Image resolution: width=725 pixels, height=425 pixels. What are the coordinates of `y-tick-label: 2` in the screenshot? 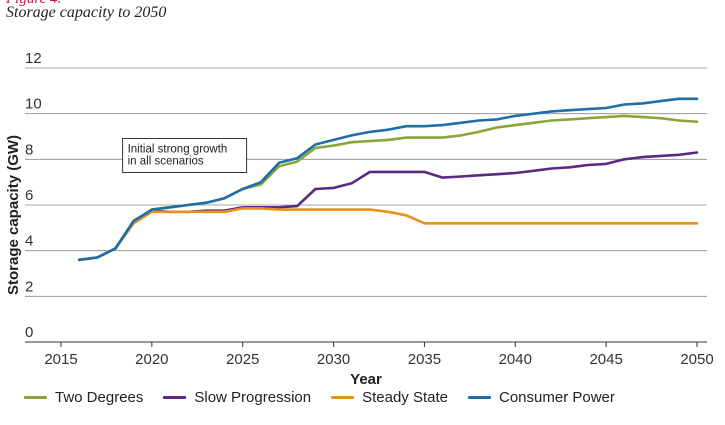 It's located at (29, 286).